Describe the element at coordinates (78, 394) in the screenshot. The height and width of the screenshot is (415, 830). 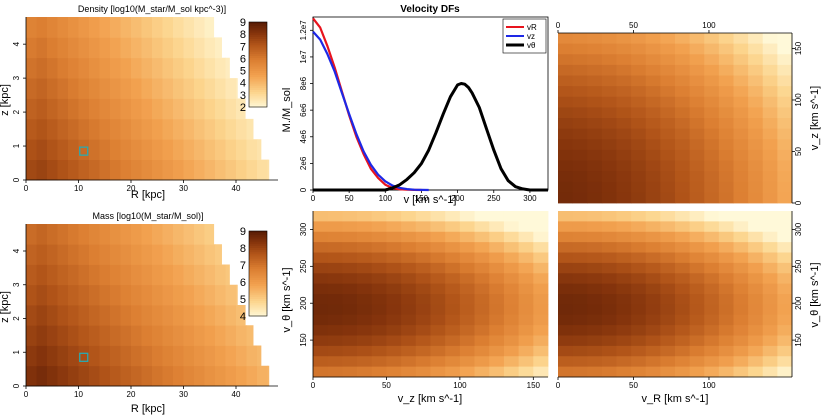
I see `x-tick-label: 10` at that location.